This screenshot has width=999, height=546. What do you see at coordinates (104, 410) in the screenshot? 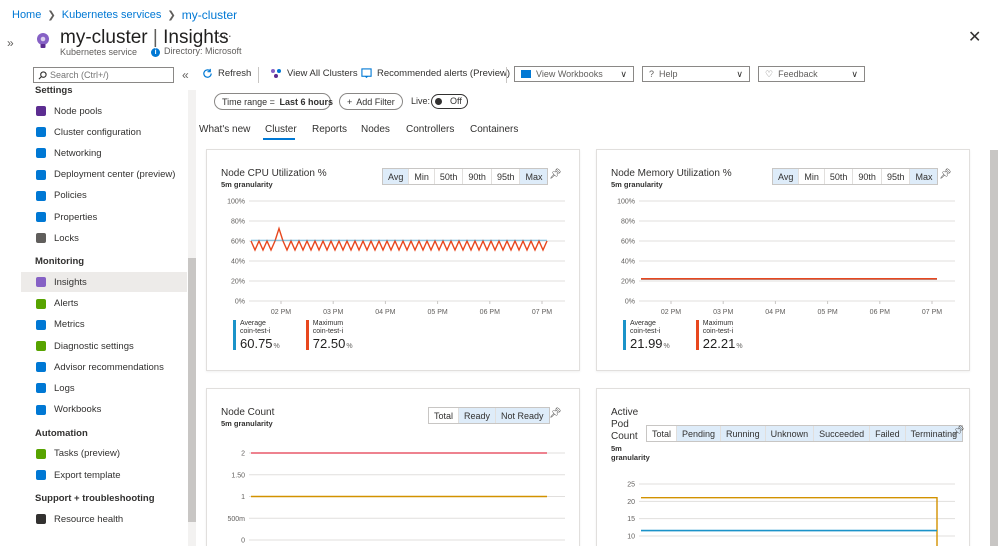
I see `sidebar-item-workbooks: Workbooks` at bounding box center [104, 410].